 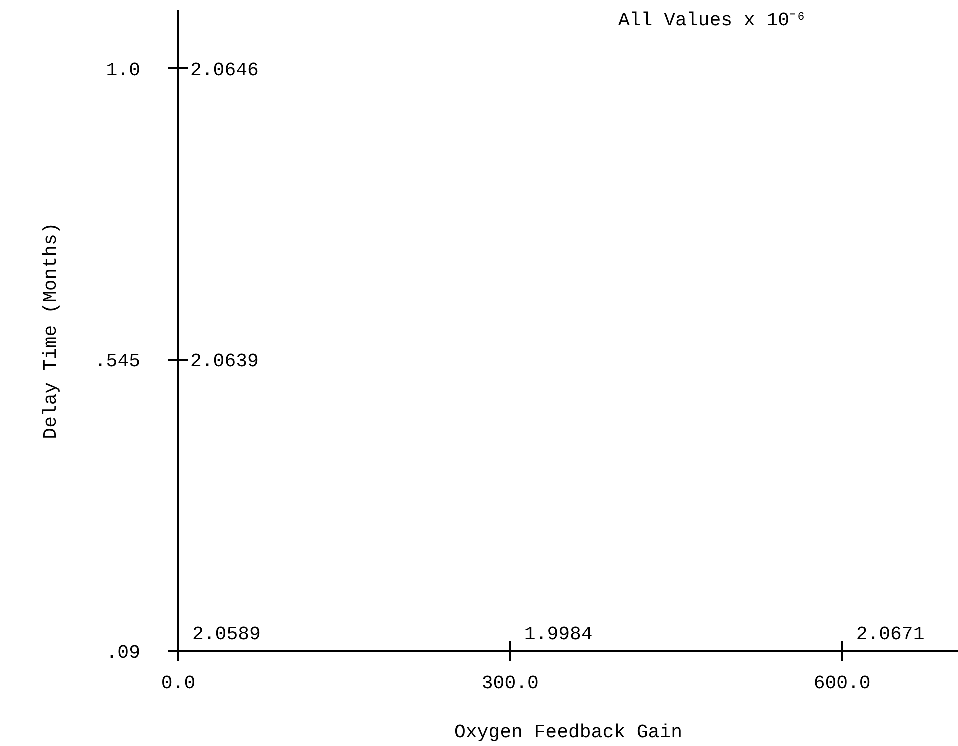 What do you see at coordinates (224, 361) in the screenshot?
I see `data-label: 2.0639` at bounding box center [224, 361].